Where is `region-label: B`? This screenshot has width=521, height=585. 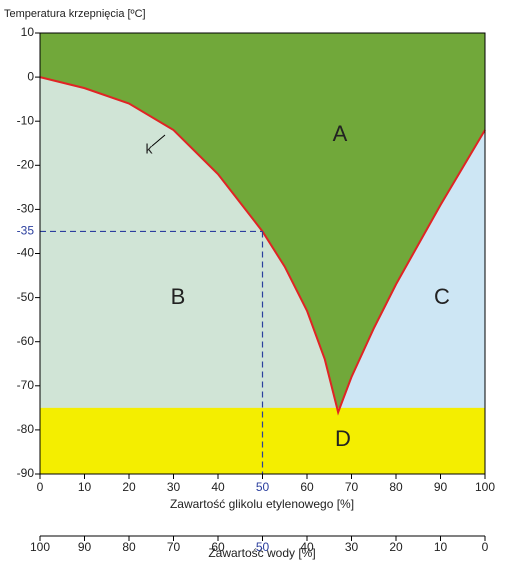 region-label: B is located at coordinates (178, 296).